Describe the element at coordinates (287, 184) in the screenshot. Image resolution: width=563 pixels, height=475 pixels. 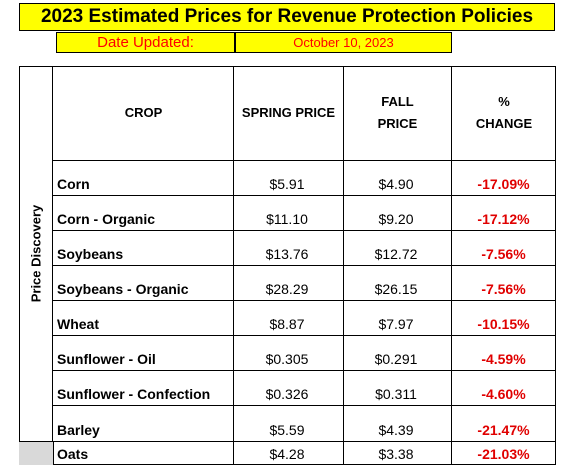
I see `spring-price: $5.91` at that location.